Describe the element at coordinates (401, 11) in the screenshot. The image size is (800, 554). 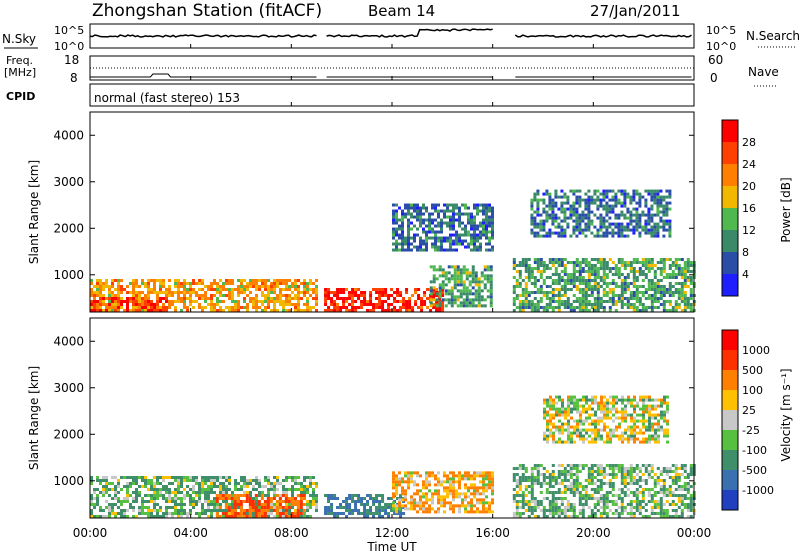
I see `beam-title: Beam 14` at that location.